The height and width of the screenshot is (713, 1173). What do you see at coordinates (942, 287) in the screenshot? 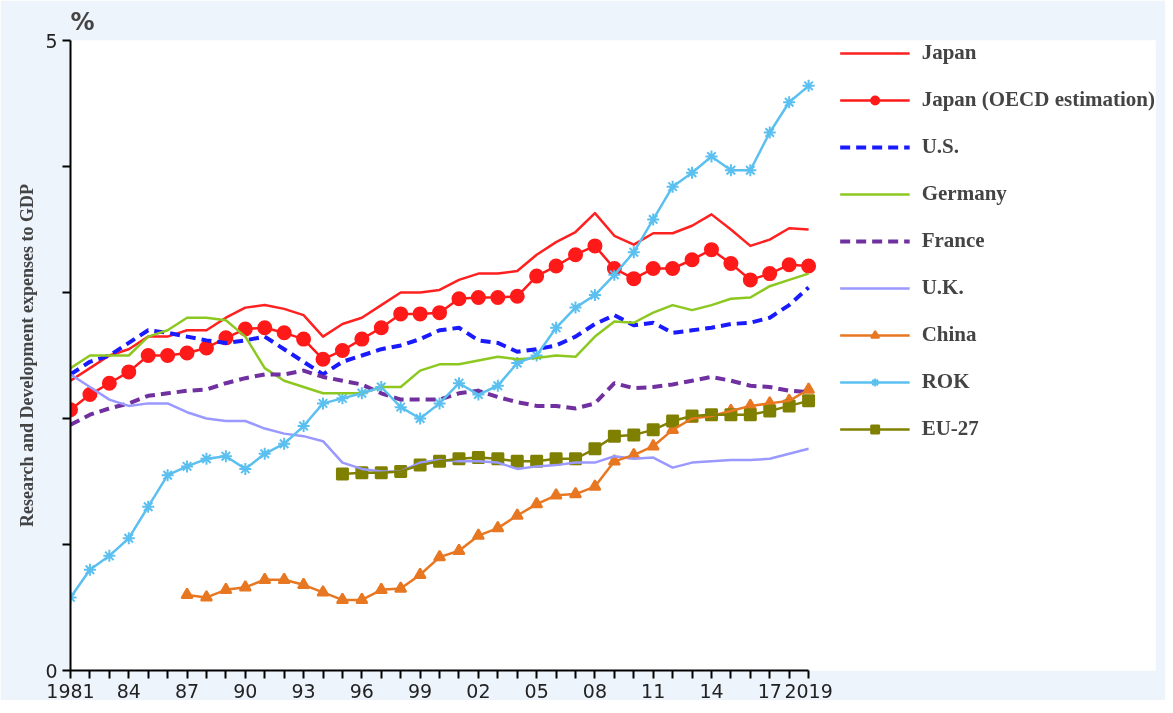
I see `legend-label: U.K.` at bounding box center [942, 287].